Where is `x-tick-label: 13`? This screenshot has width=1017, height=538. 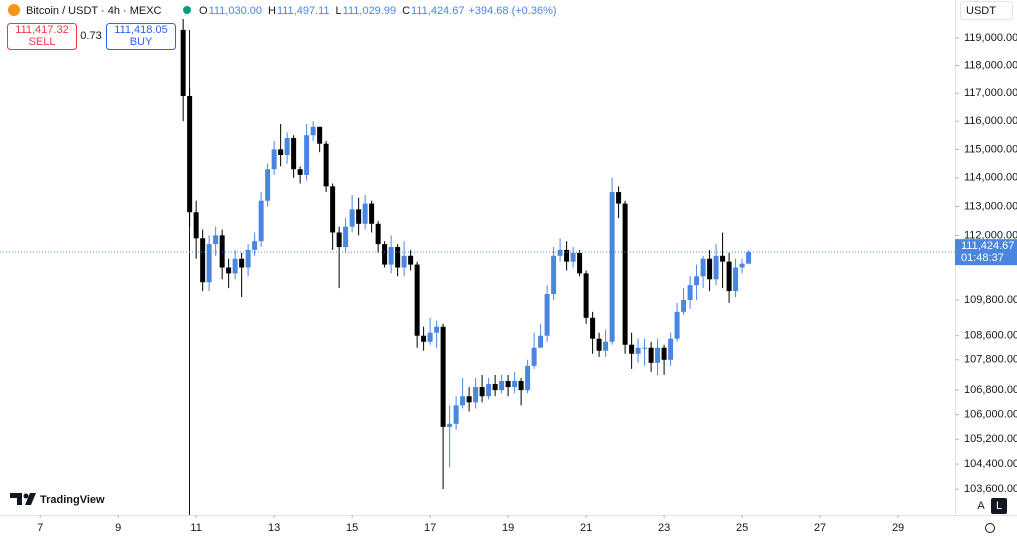
x-tick-label: 13 is located at coordinates (274, 528).